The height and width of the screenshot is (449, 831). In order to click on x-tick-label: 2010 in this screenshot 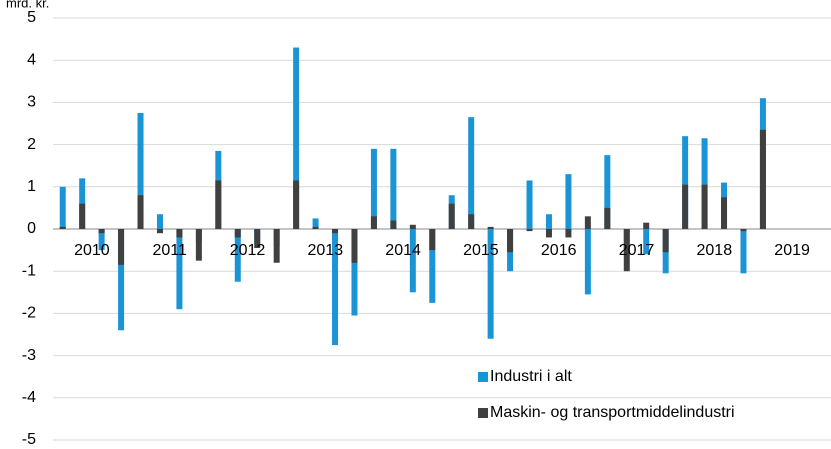, I will do `click(92, 250)`.